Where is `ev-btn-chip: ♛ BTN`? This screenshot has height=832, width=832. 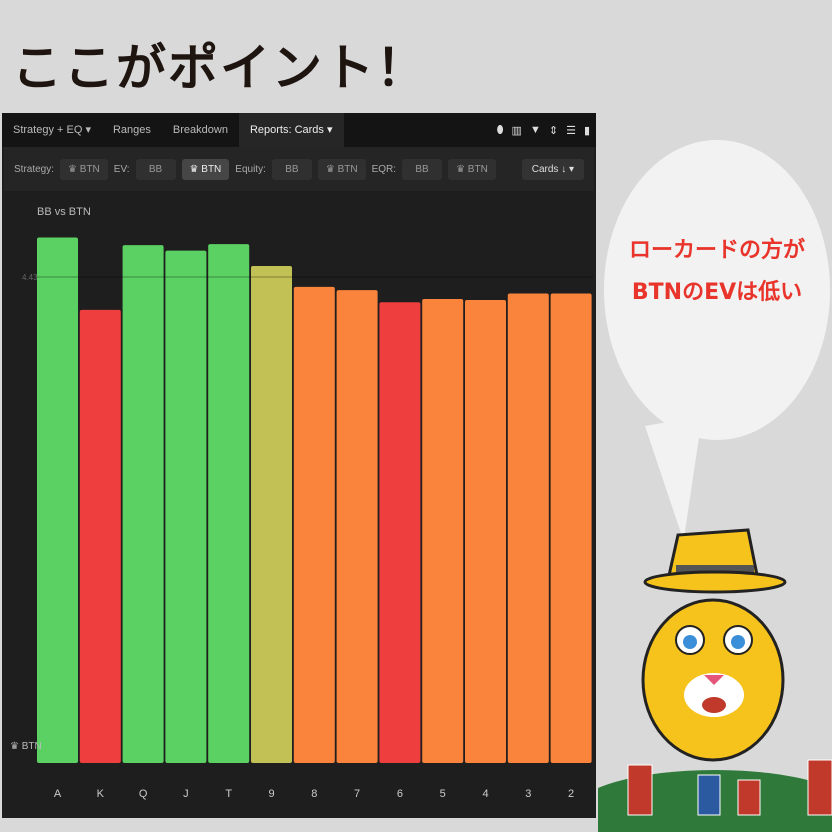
ev-btn-chip: ♛ BTN is located at coordinates (205, 169).